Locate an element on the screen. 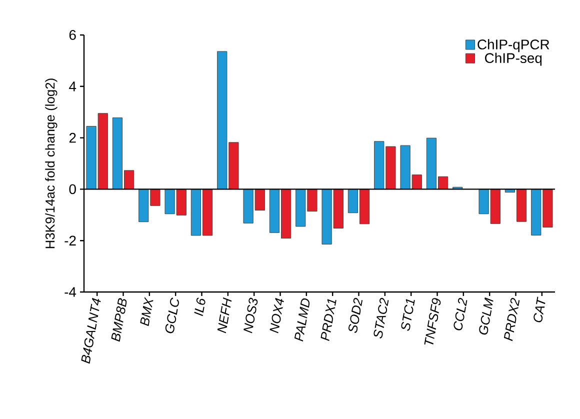 The height and width of the screenshot is (419, 580). x-tick-label: GCLM is located at coordinates (486, 316).